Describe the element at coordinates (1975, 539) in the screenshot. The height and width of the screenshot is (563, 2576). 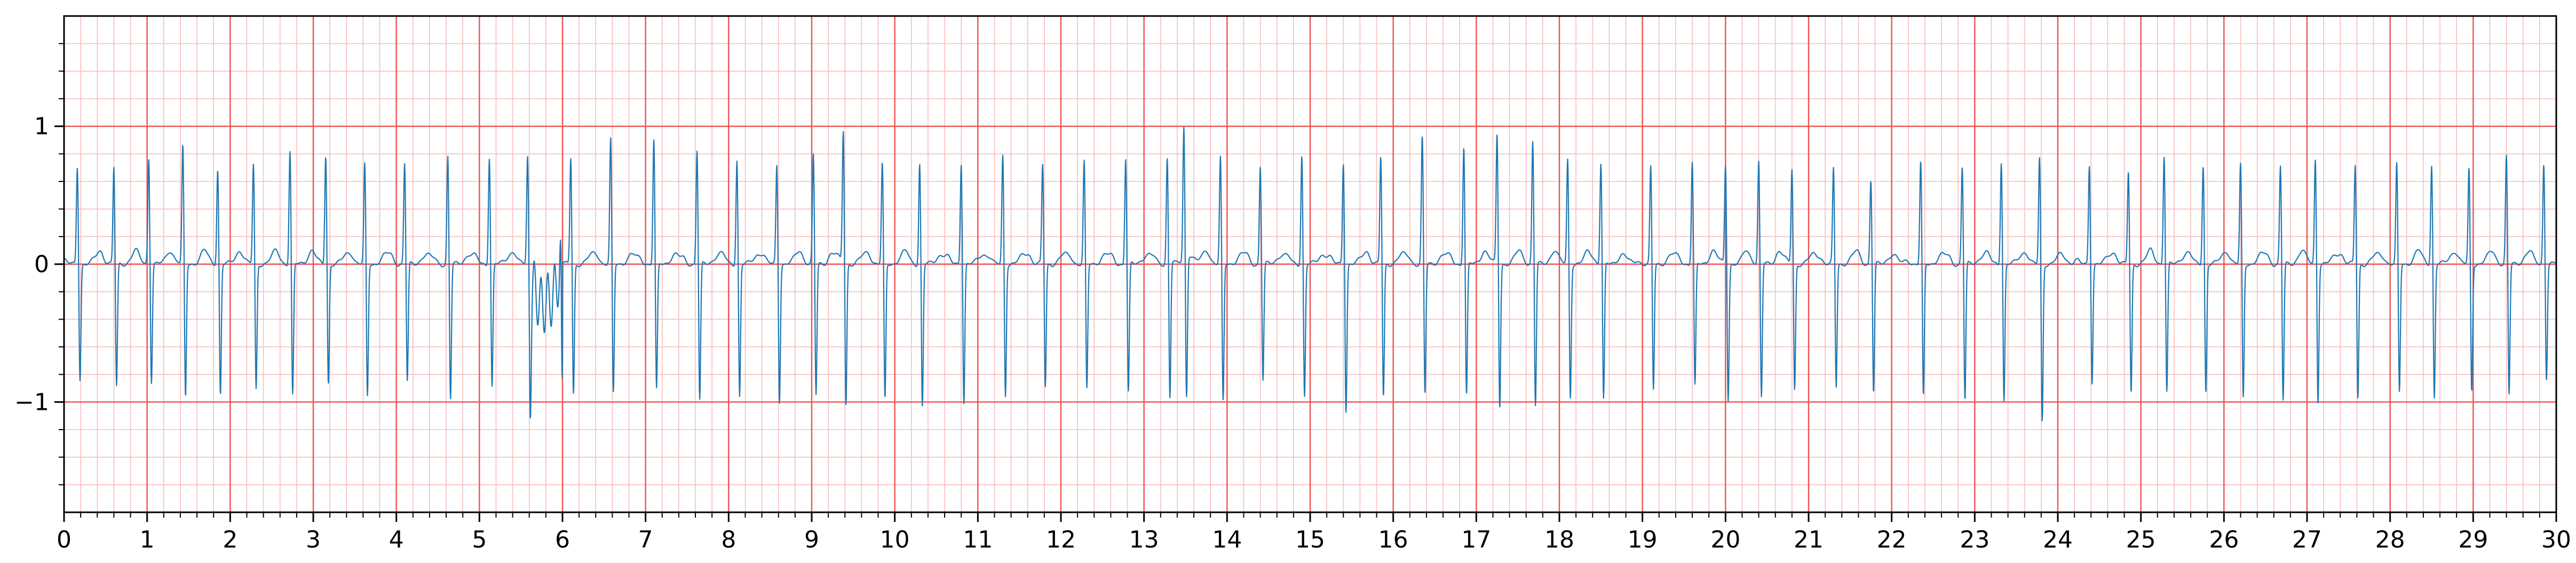
I see `x-tick-label: 23` at that location.